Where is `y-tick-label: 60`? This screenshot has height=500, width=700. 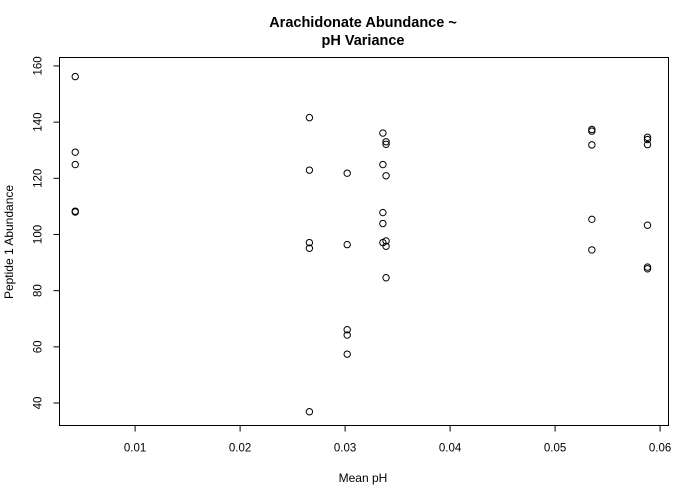 y-tick-label: 60 is located at coordinates (39, 346).